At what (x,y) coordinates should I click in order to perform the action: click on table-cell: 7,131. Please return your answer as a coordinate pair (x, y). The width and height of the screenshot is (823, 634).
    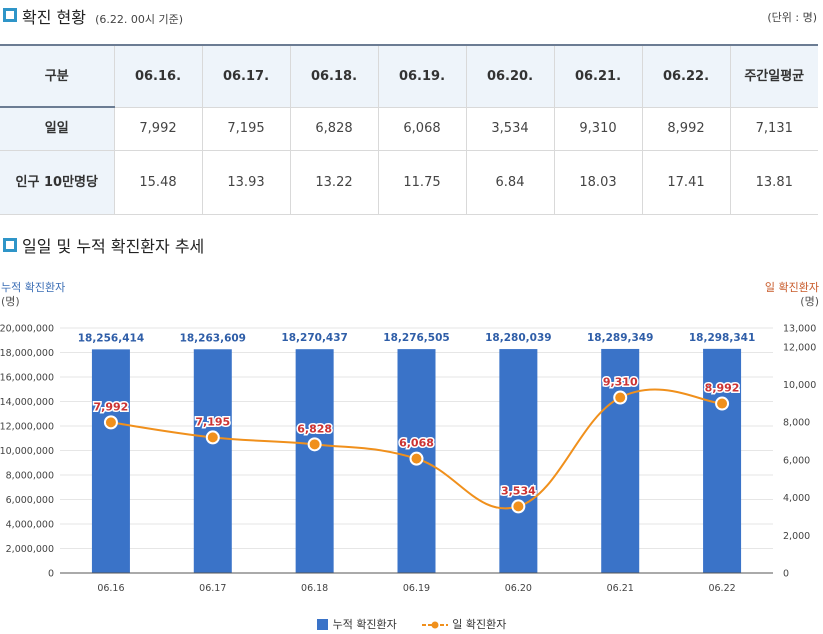
    Looking at the image, I should click on (773, 128).